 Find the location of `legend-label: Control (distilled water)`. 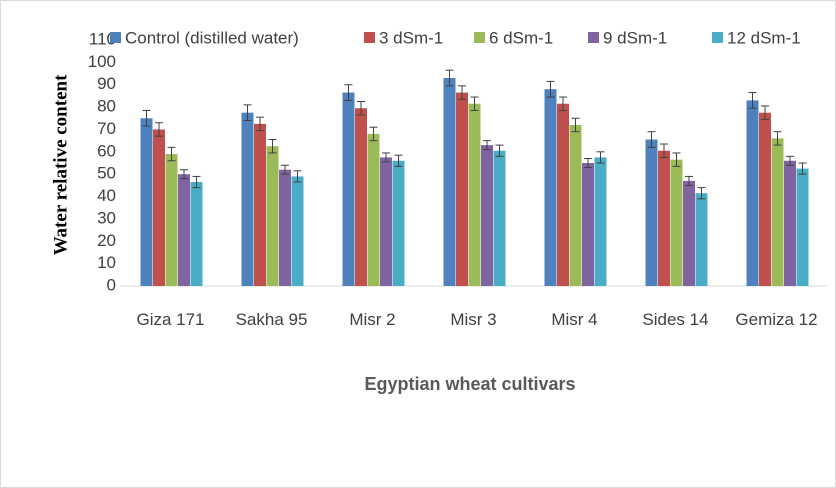

legend-label: Control (distilled water) is located at coordinates (212, 37).